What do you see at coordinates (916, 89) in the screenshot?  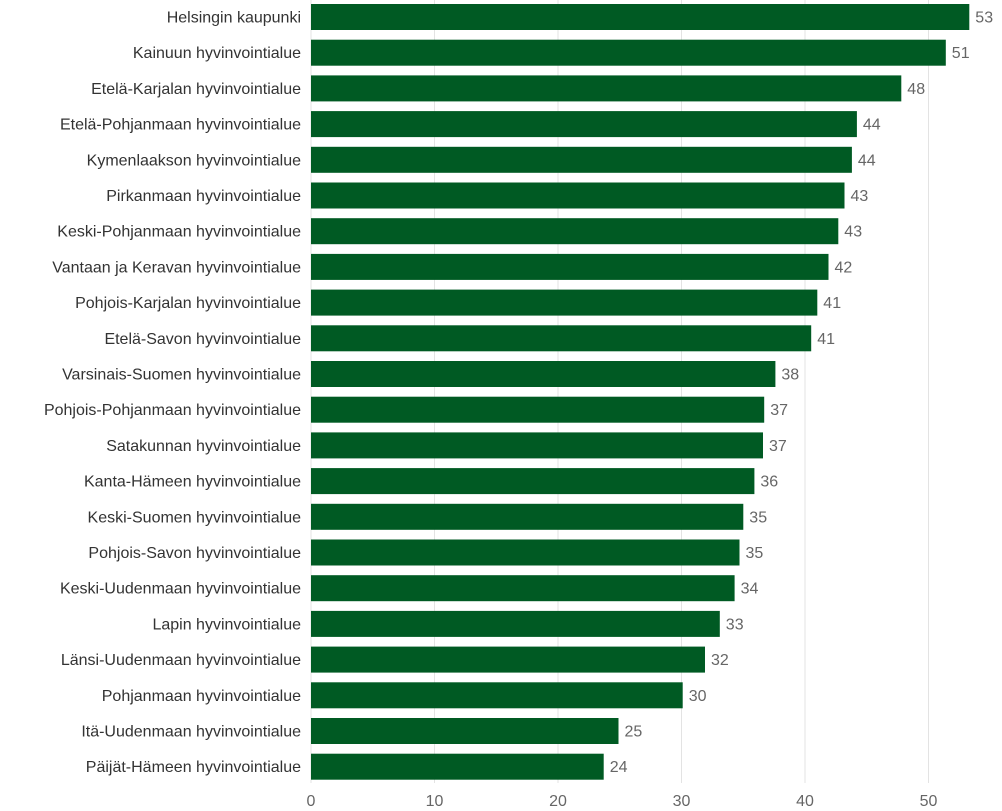 I see `value-label: 48` at bounding box center [916, 89].